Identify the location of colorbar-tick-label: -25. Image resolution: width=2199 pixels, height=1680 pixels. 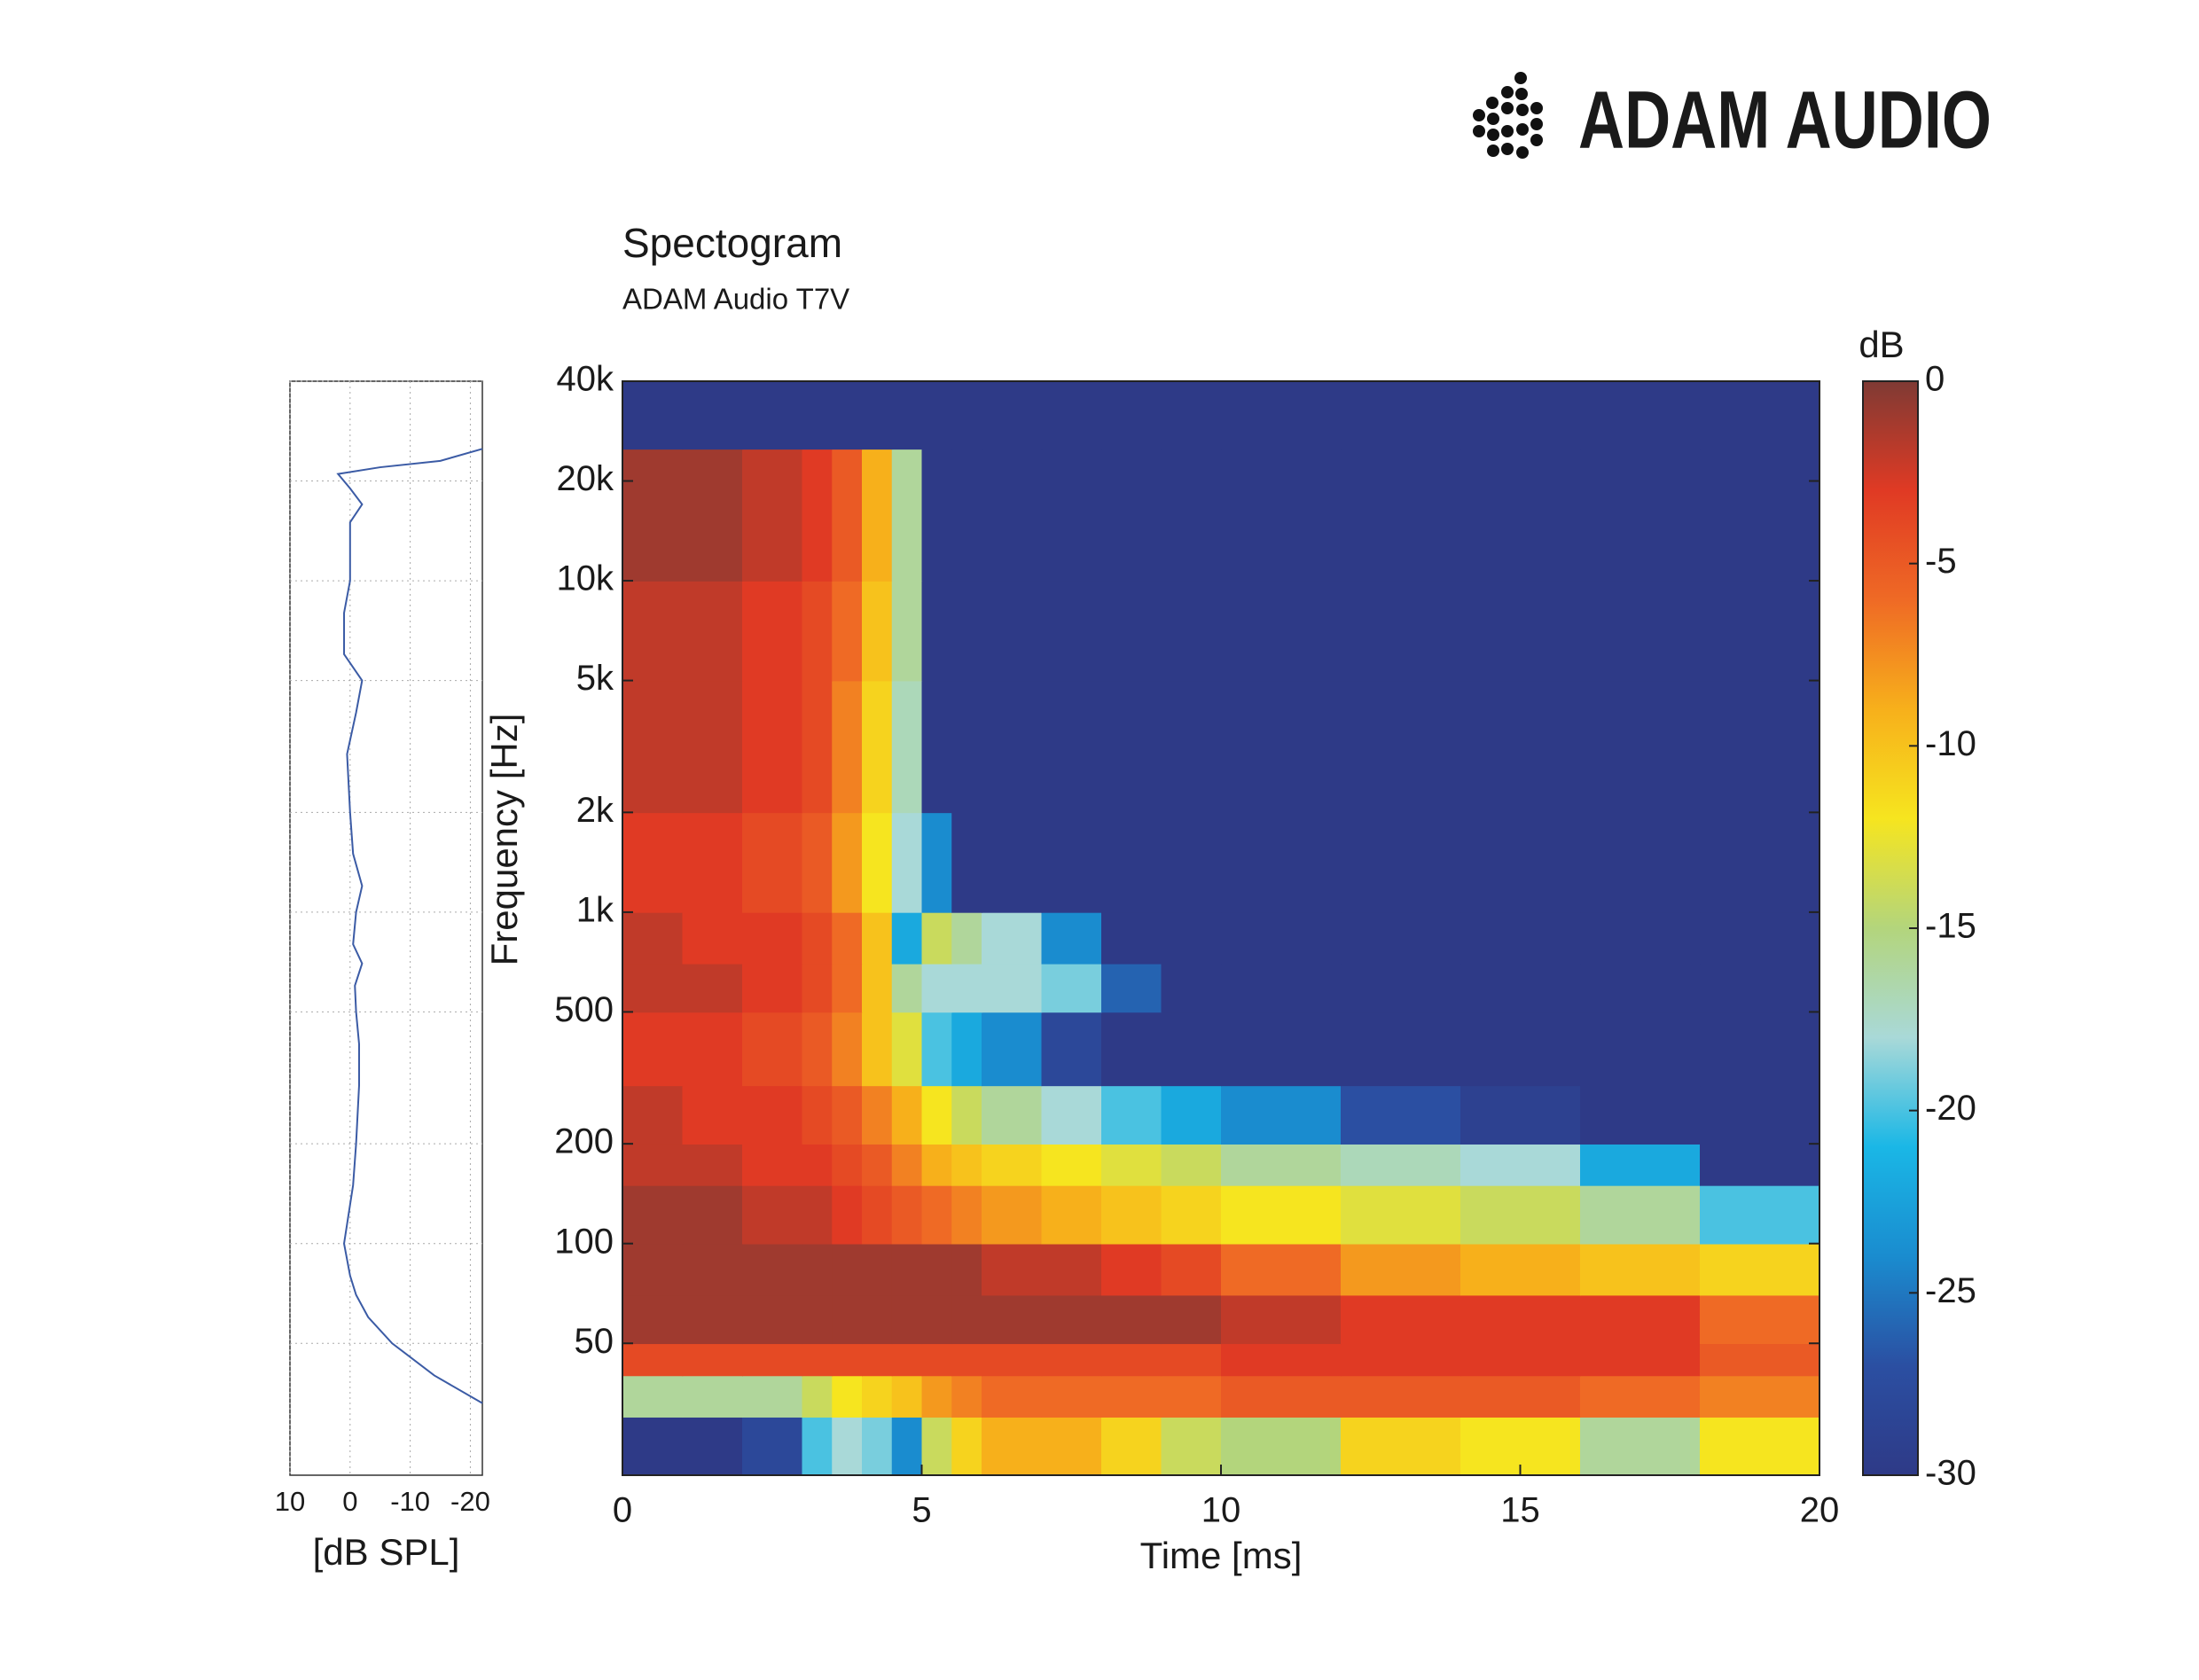
(1950, 1290).